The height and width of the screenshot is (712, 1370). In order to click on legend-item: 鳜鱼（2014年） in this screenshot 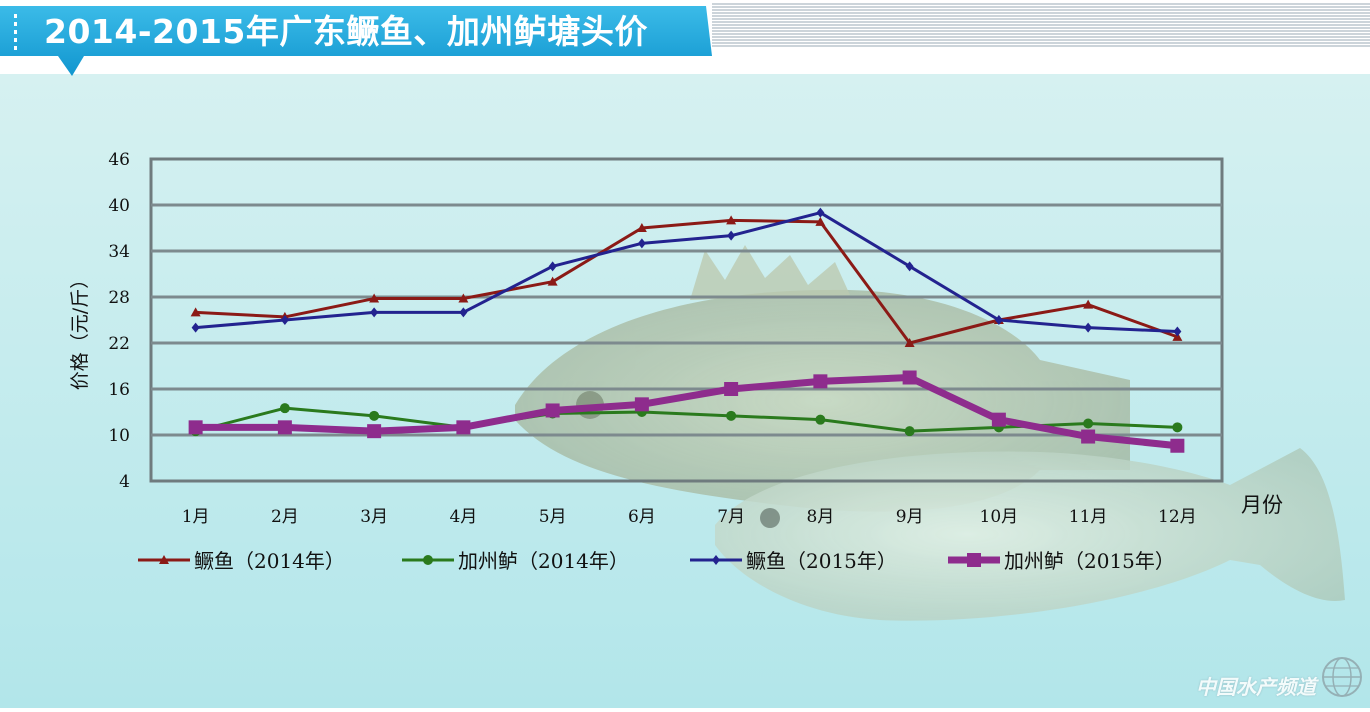, I will do `click(241, 561)`.